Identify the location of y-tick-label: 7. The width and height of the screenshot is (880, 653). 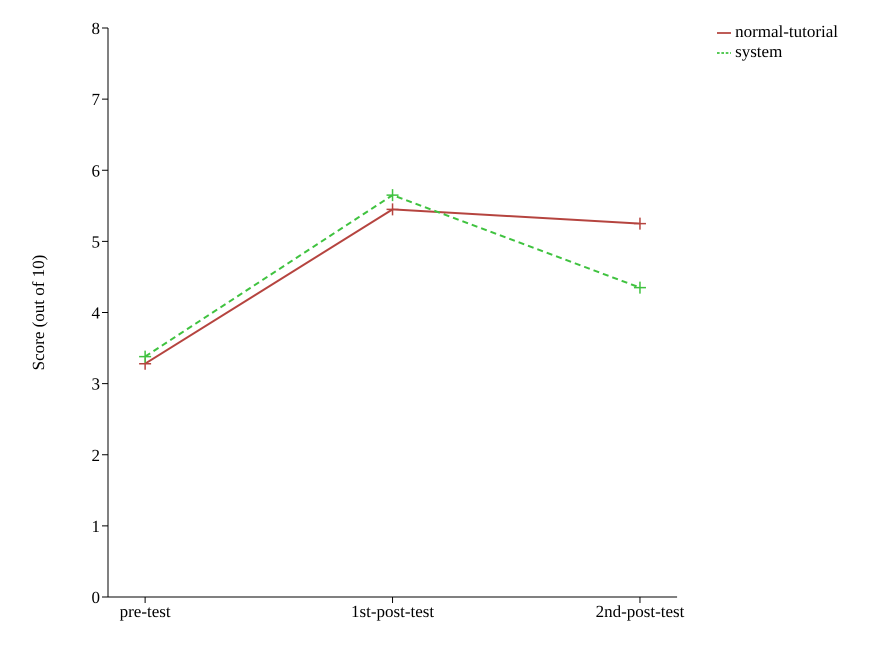
(96, 100).